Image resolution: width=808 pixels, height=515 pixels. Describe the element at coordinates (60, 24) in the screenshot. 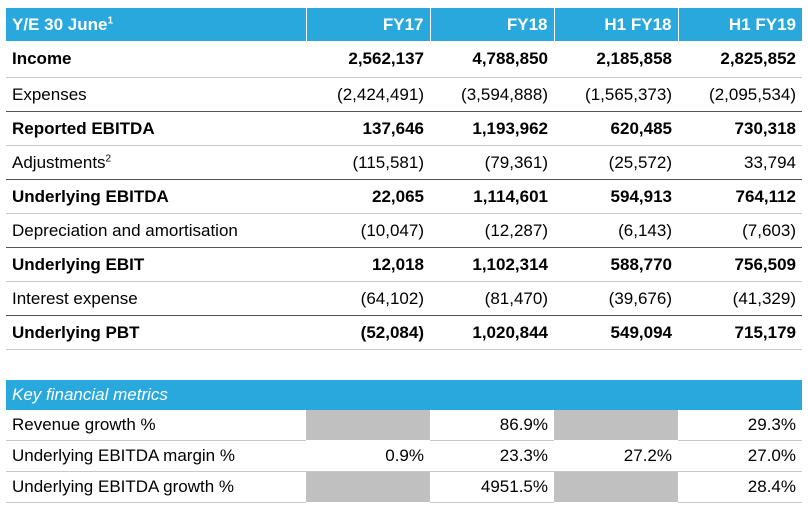

I see `header-label-text: Y/E 30 June` at that location.